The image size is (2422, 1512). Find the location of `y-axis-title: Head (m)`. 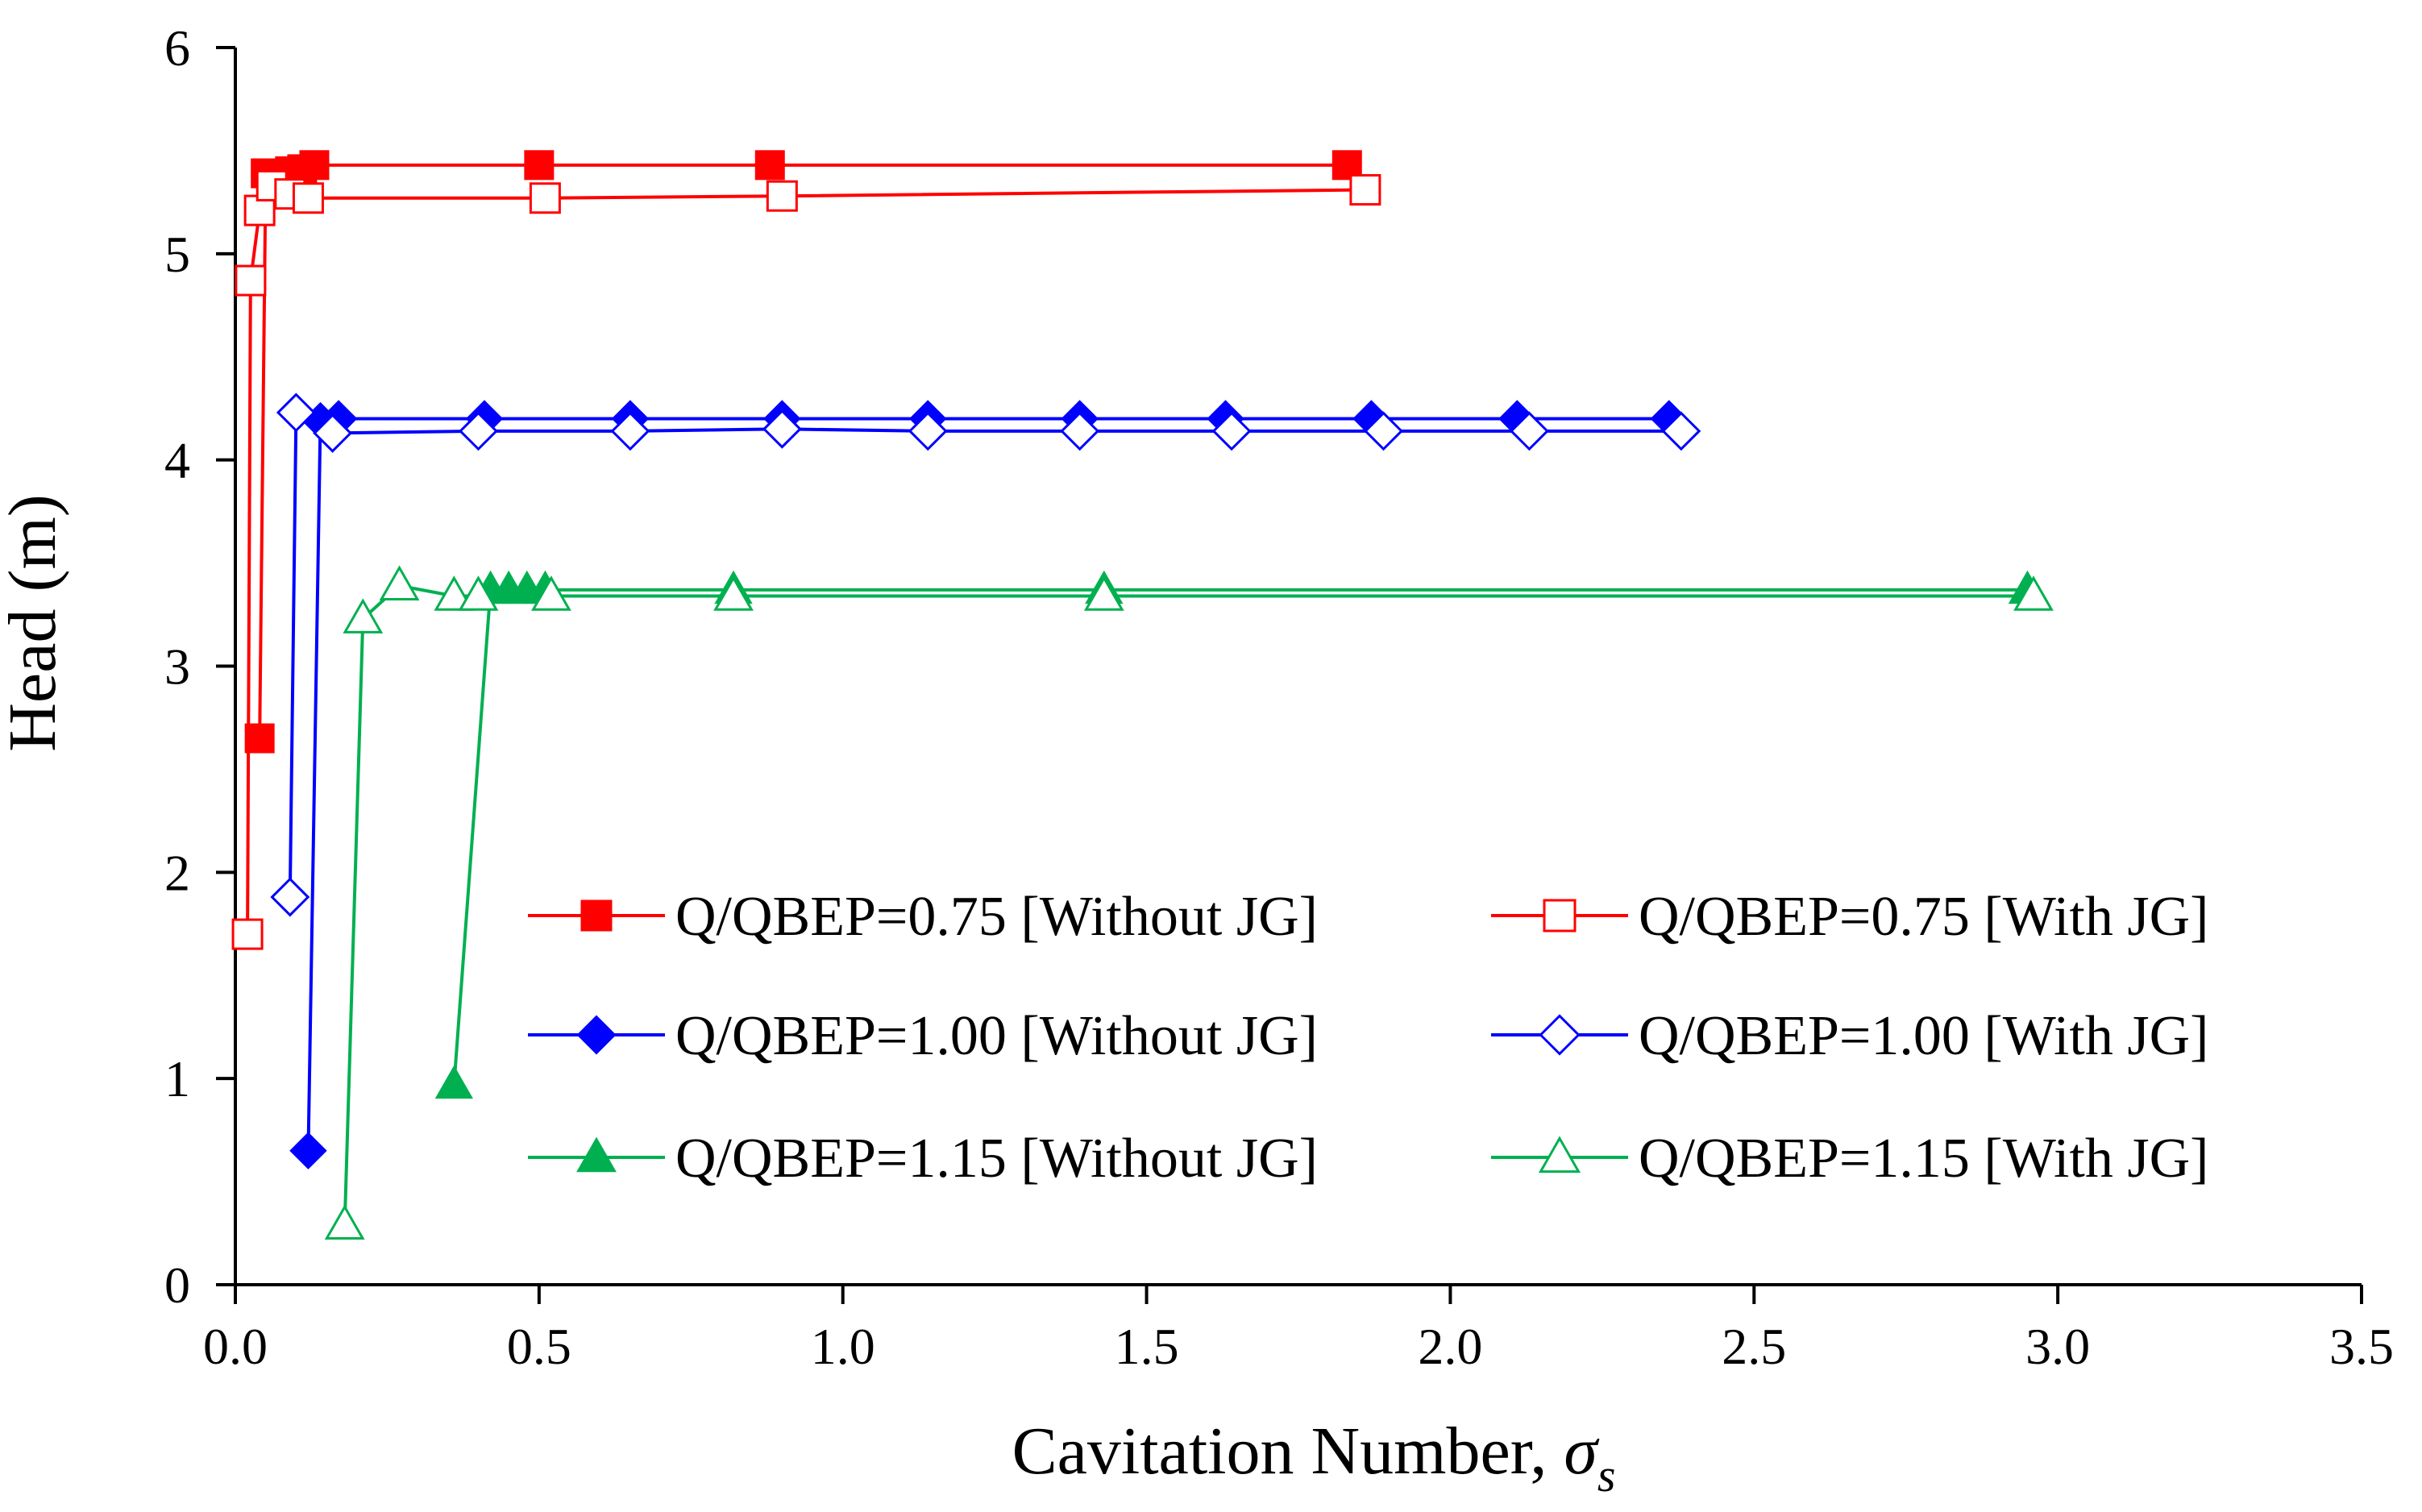

y-axis-title: Head (m) is located at coordinates (35, 623).